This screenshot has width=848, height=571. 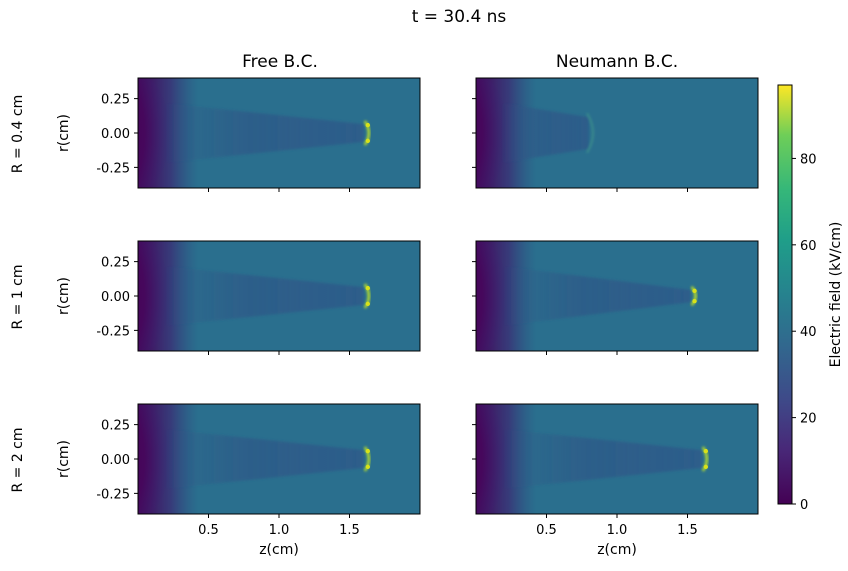 What do you see at coordinates (836, 295) in the screenshot?
I see `colorbar-label: Electric field (kV/cm)` at bounding box center [836, 295].